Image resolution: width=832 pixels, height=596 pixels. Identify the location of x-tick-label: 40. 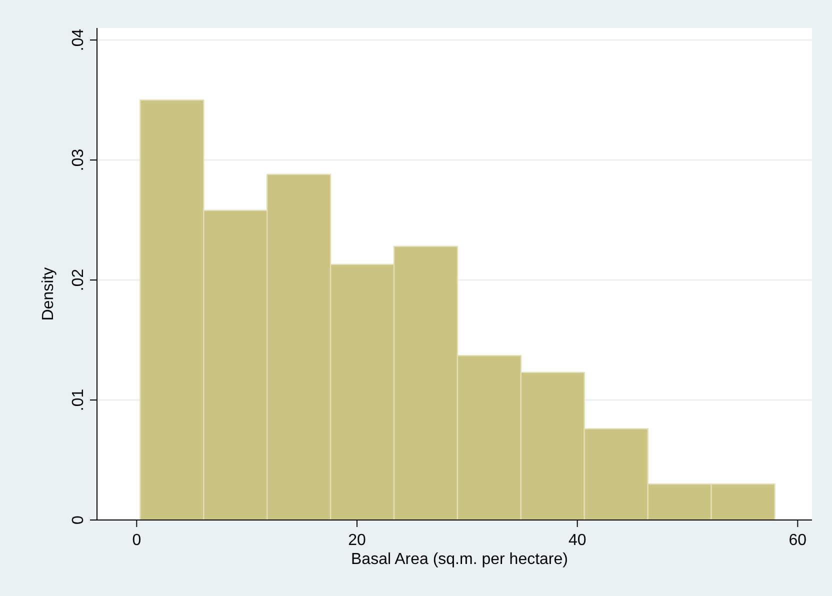
(577, 540).